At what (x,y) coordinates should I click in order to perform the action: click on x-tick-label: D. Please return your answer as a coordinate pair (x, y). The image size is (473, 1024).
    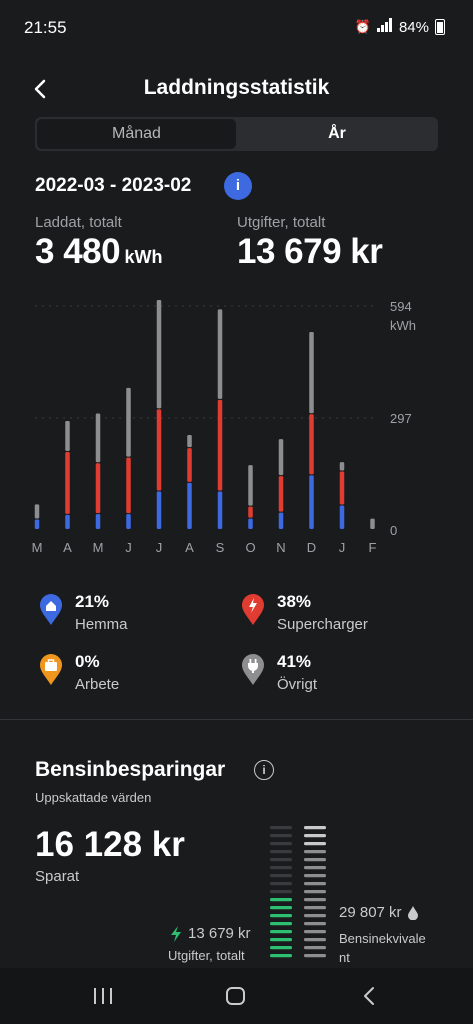
    Looking at the image, I should click on (311, 547).